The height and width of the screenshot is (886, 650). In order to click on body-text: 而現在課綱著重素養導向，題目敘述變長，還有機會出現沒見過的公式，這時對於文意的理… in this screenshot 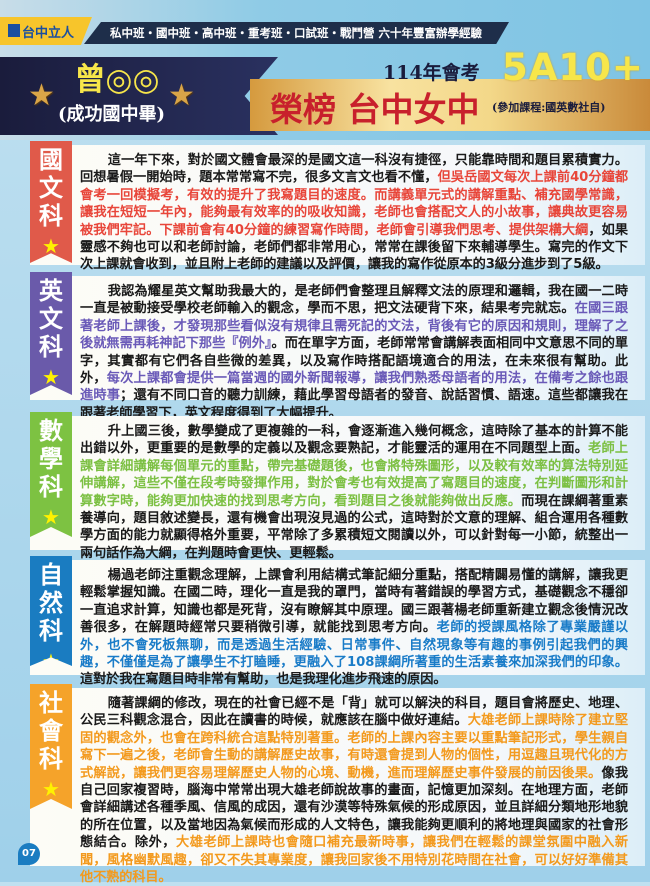, I will do `click(354, 527)`.